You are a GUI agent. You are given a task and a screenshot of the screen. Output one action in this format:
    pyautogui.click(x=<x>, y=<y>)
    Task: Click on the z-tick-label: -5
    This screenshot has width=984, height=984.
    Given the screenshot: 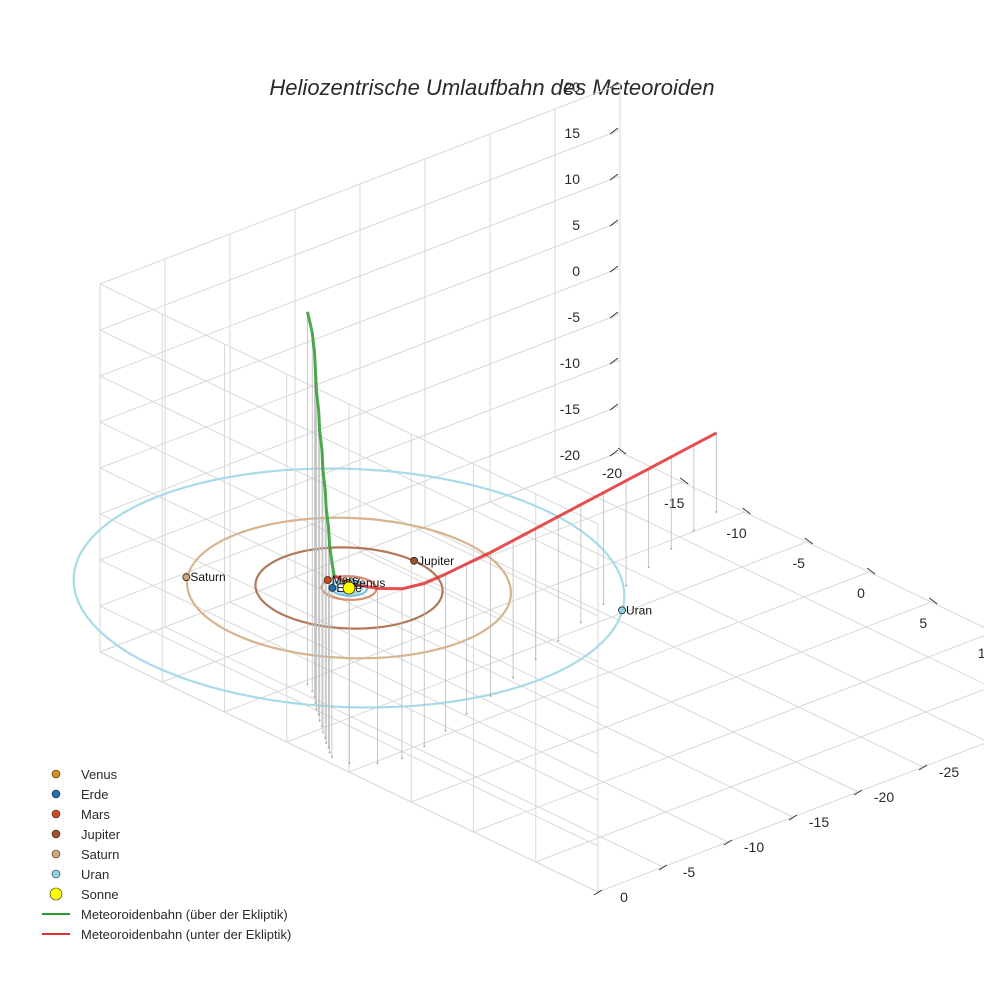 What is the action you would take?
    pyautogui.click(x=574, y=317)
    